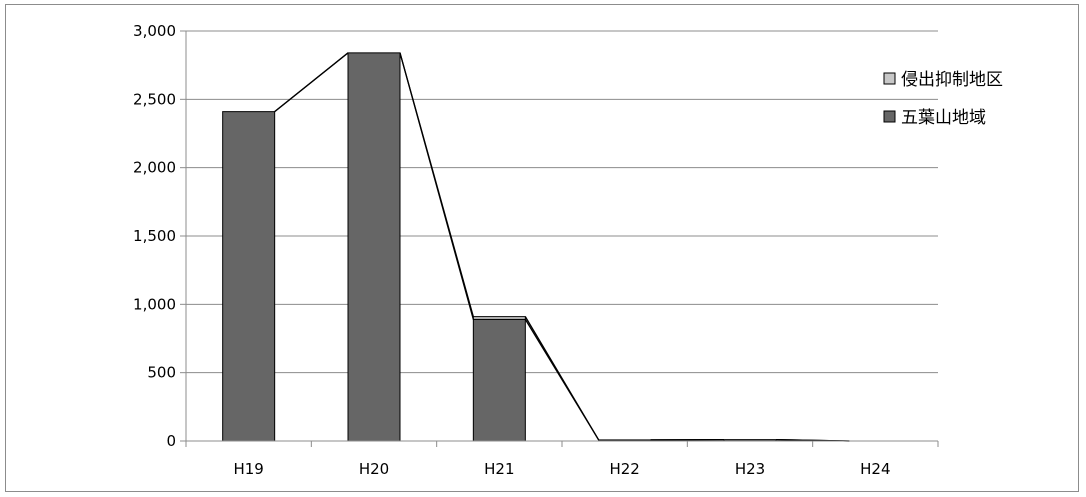 The height and width of the screenshot is (497, 1086). What do you see at coordinates (154, 168) in the screenshot?
I see `y-tick-label: 2,000` at bounding box center [154, 168].